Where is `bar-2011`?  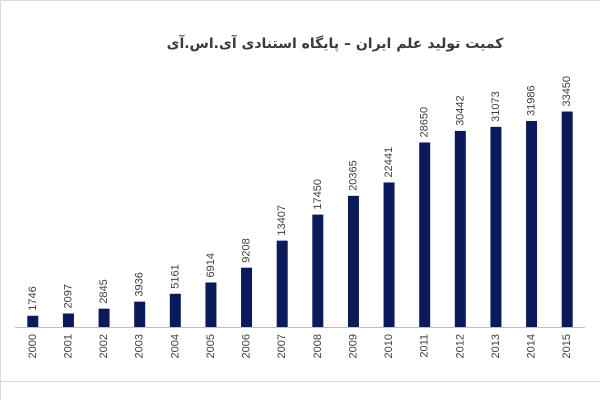 bar-2011 is located at coordinates (425, 234).